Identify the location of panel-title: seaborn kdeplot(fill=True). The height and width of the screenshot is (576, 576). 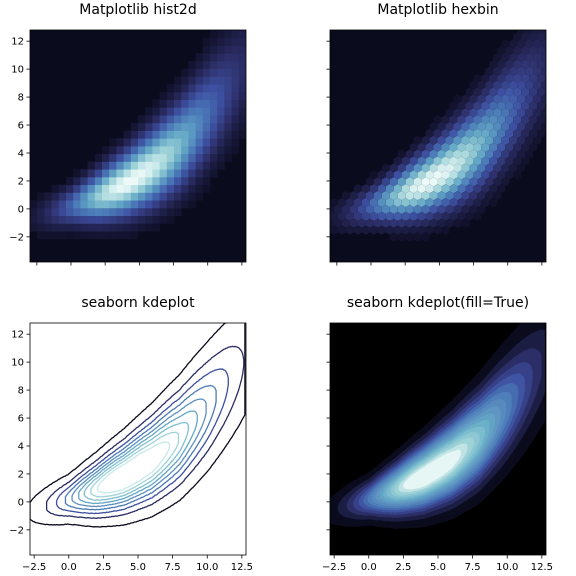
(438, 303).